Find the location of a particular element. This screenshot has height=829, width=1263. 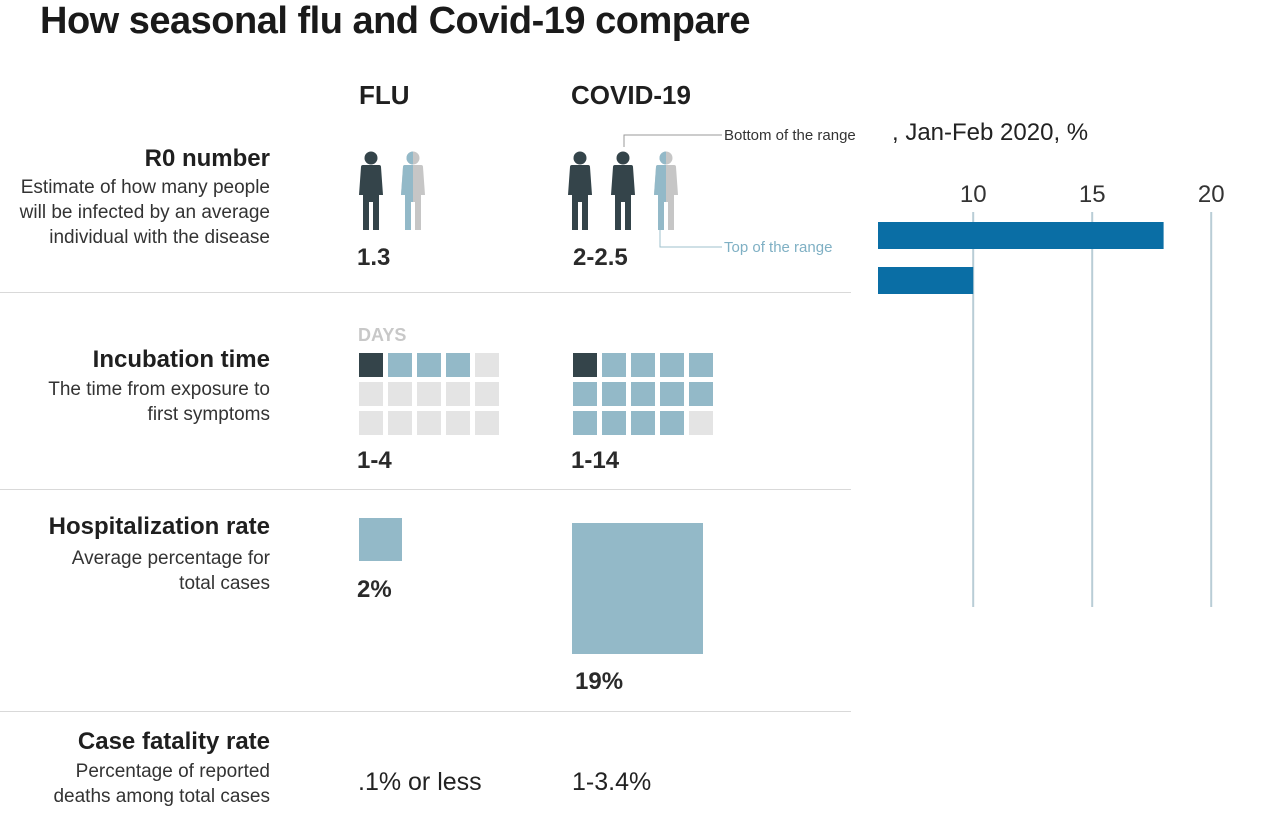

fatality-desc-line-1: Percentage of reported is located at coordinates (172, 771).